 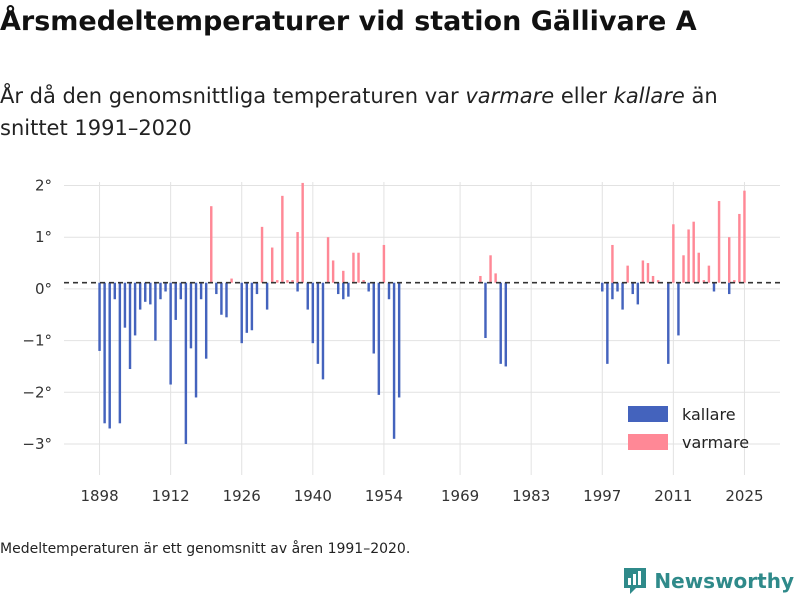 What do you see at coordinates (531, 496) in the screenshot?
I see `x-tick-label: 1983` at bounding box center [531, 496].